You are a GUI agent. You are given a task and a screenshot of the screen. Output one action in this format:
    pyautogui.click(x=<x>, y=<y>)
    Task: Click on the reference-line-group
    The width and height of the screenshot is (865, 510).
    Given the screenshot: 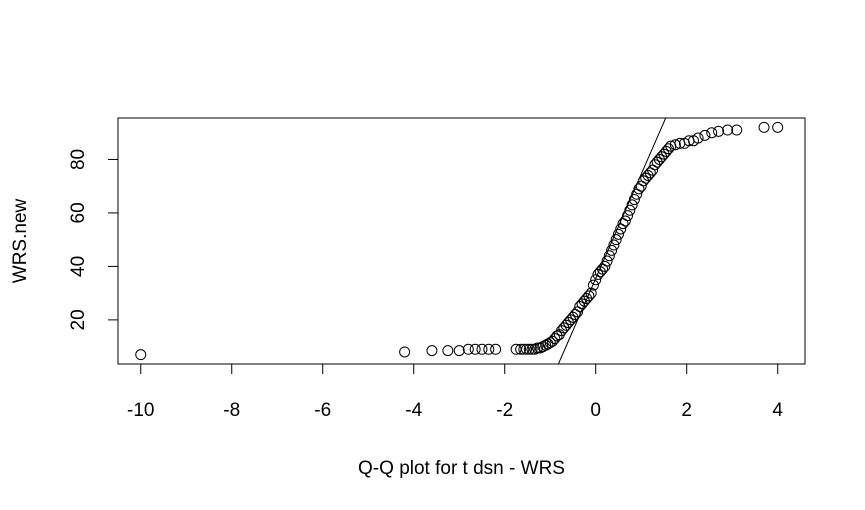 What is the action you would take?
    pyautogui.click(x=612, y=241)
    